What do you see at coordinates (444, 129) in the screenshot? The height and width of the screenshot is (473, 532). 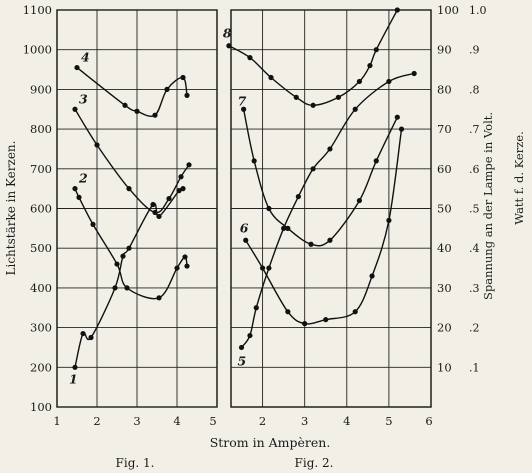 I see `fig2-volt-tick-label: 70` at bounding box center [444, 129].